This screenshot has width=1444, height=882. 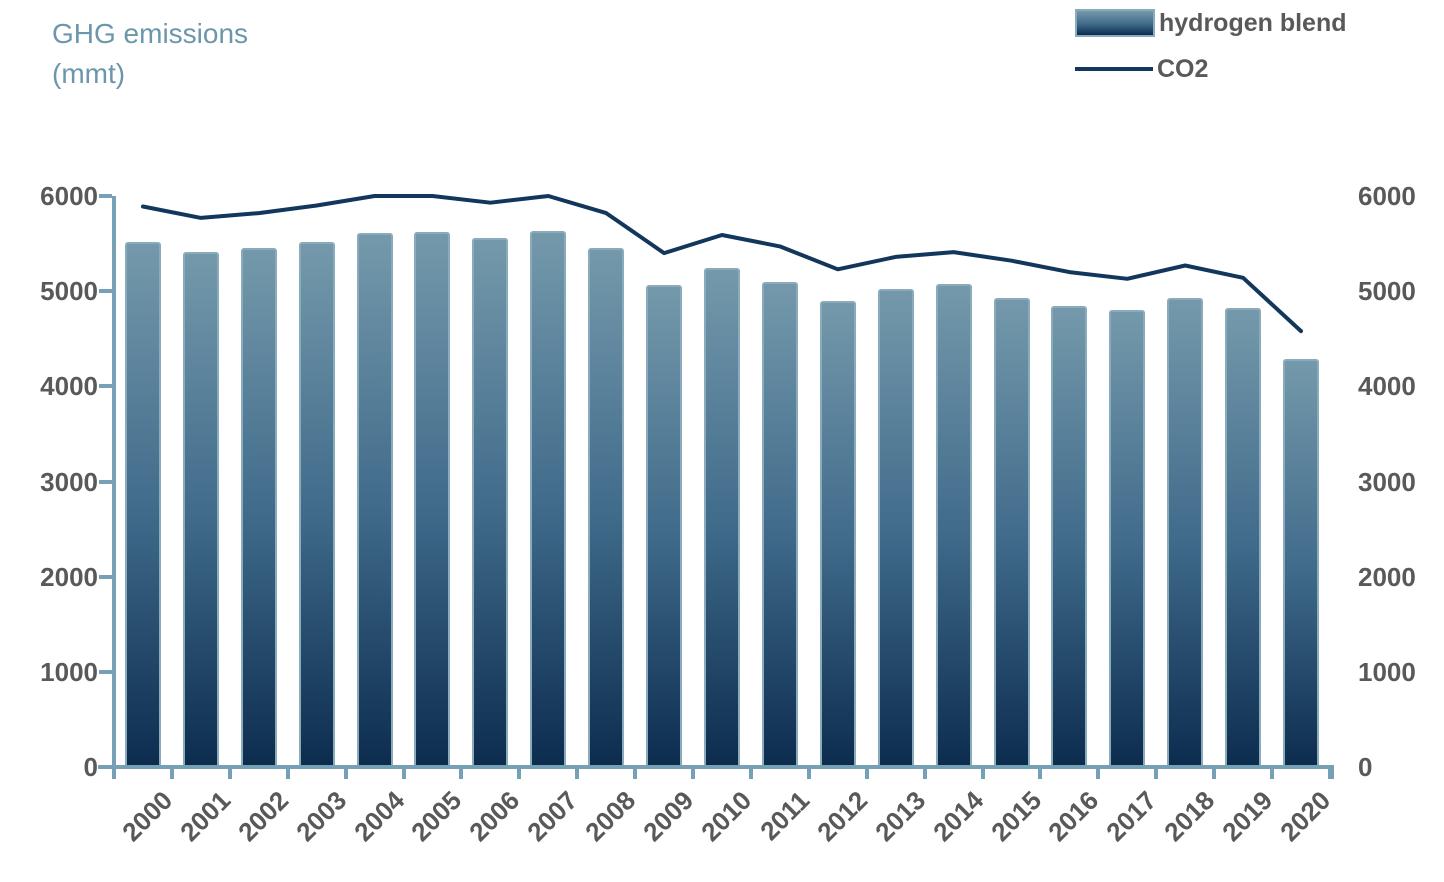 What do you see at coordinates (1387, 291) in the screenshot?
I see `y-axis-right-label-5000: 5000` at bounding box center [1387, 291].